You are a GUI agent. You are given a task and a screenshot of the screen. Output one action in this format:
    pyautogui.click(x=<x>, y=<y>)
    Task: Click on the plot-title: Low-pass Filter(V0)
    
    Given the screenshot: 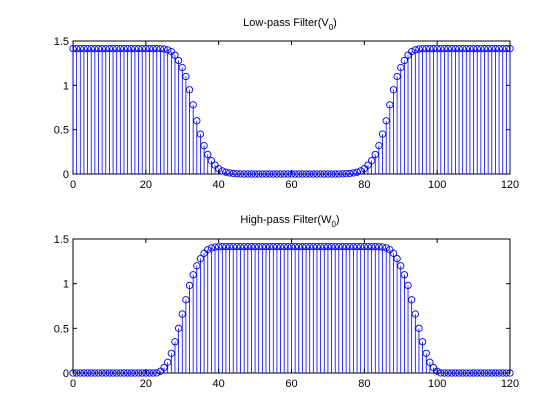 What is the action you would take?
    pyautogui.click(x=290, y=24)
    